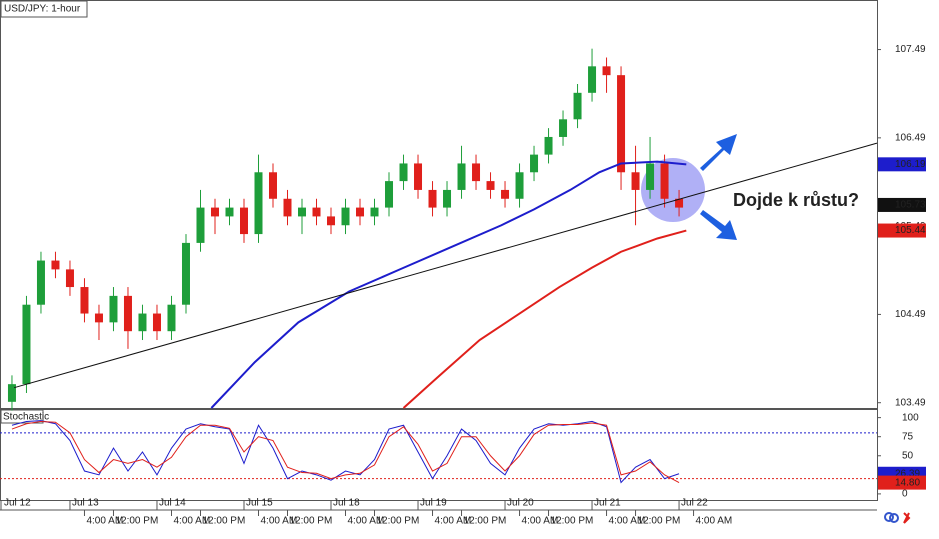  What do you see at coordinates (26, 417) in the screenshot?
I see `stoch-title: Stochastic` at bounding box center [26, 417].